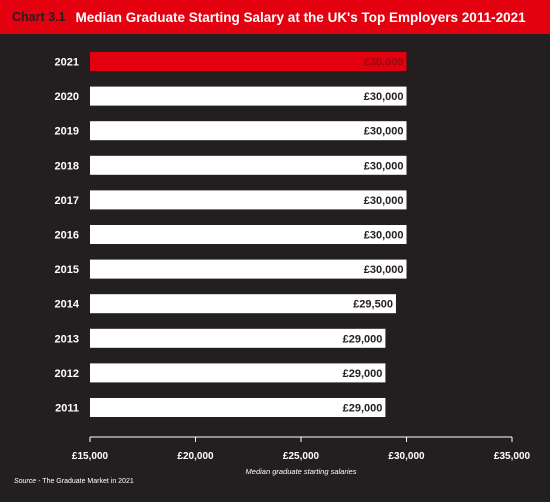  Describe the element at coordinates (67, 97) in the screenshot. I see `year-label: 2020` at that location.